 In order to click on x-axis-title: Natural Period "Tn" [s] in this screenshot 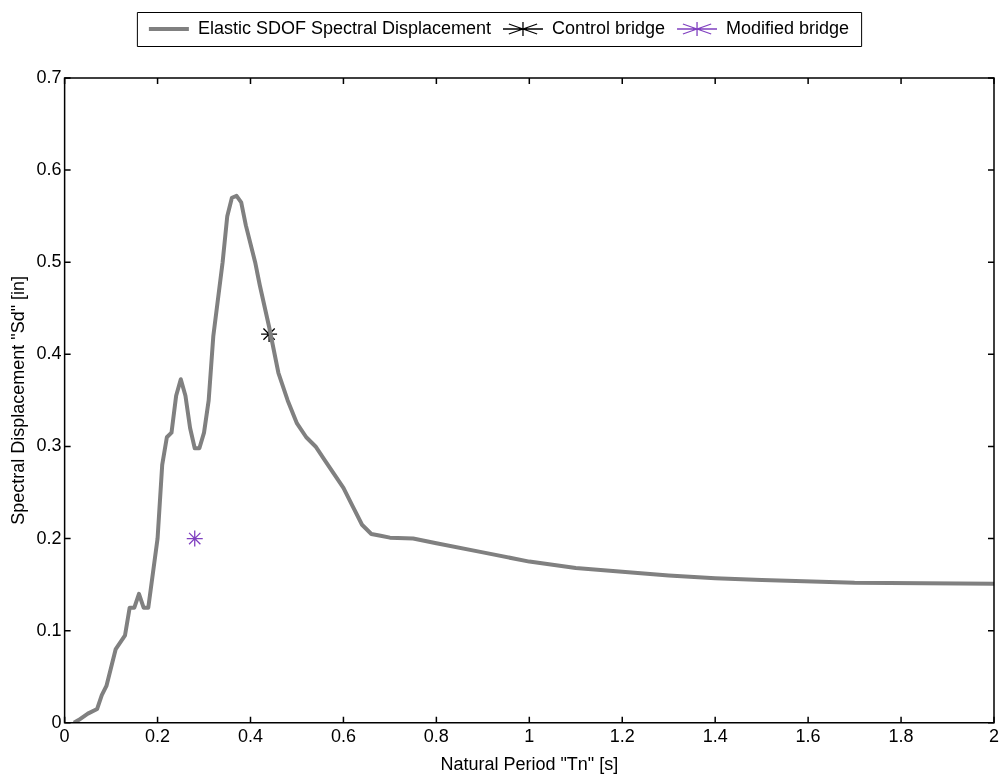, I will do `click(529, 764)`.